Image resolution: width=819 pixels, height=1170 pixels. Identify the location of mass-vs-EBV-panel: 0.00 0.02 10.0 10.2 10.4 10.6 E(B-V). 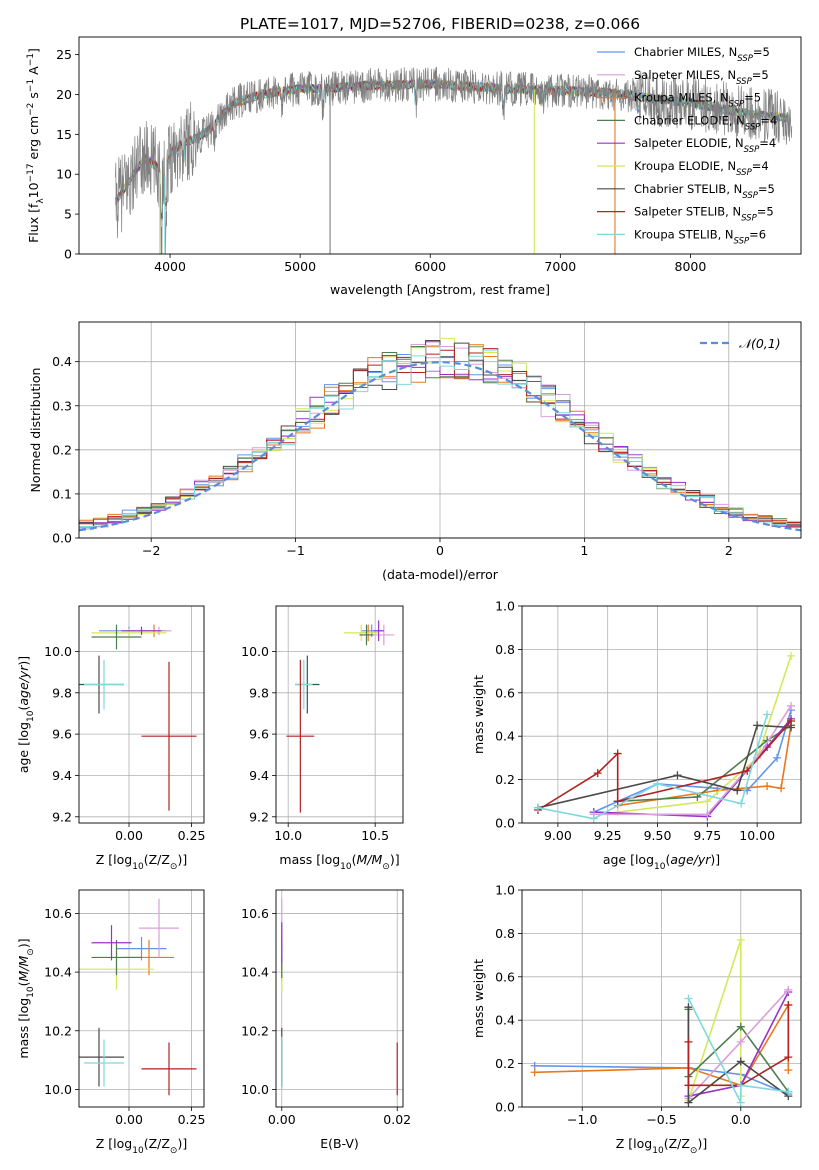
(326, 1020).